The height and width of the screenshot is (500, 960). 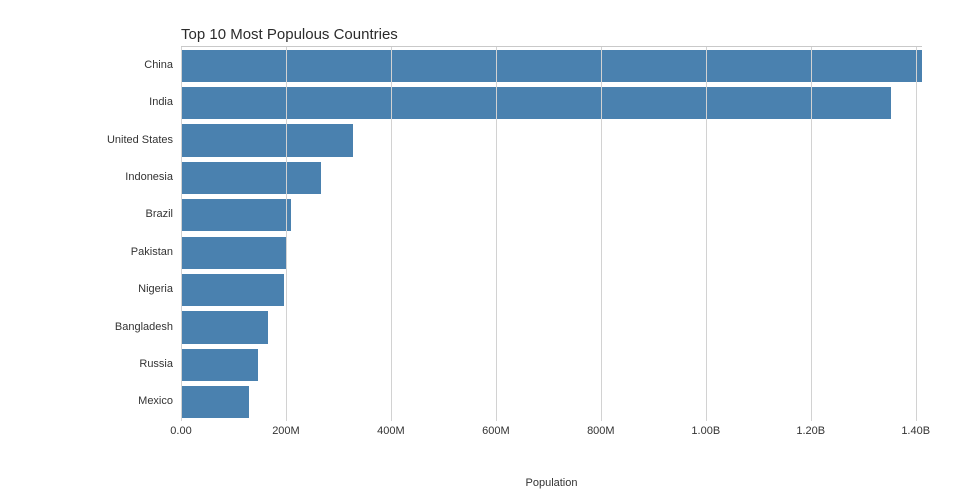 What do you see at coordinates (155, 401) in the screenshot?
I see `category-label: Mexico` at bounding box center [155, 401].